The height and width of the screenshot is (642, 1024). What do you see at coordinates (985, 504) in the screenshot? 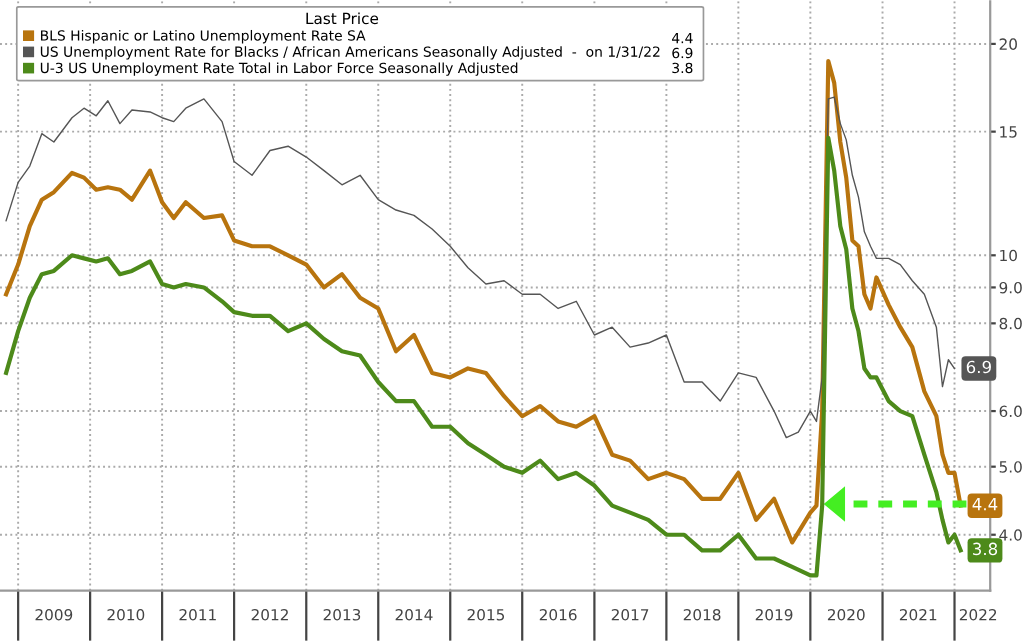
I see `data-label: 4.4` at bounding box center [985, 504].